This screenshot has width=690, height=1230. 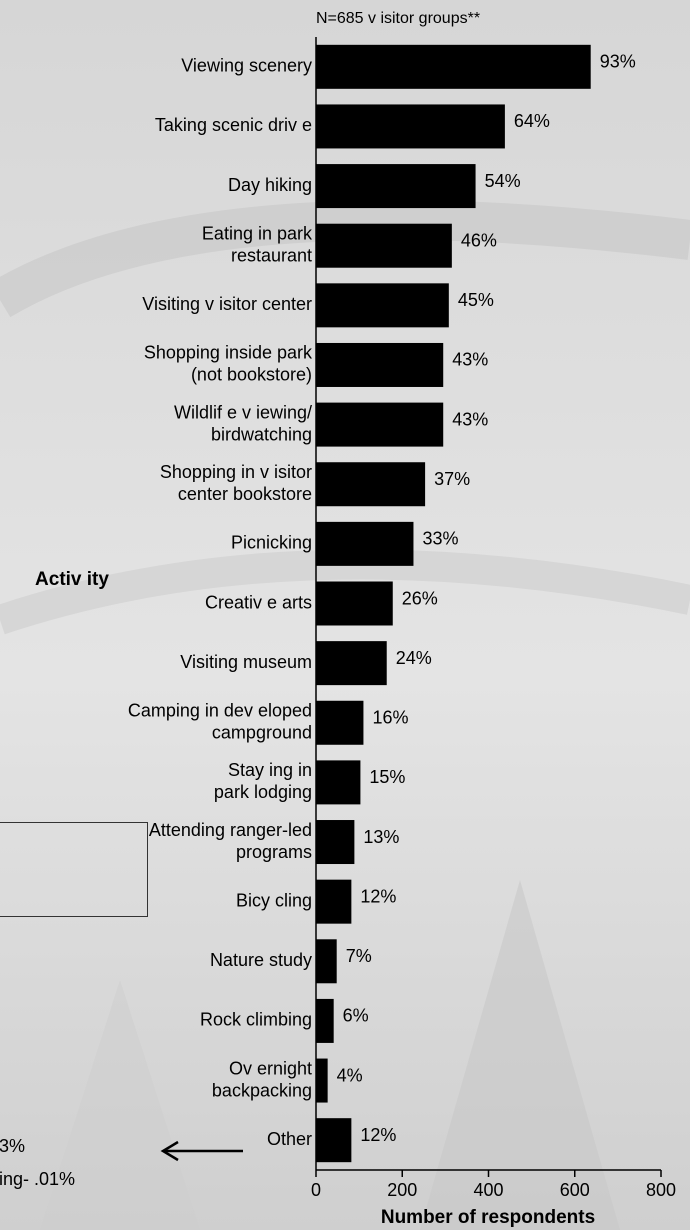 What do you see at coordinates (390, 718) in the screenshot?
I see `bar-value-label: 16%` at bounding box center [390, 718].